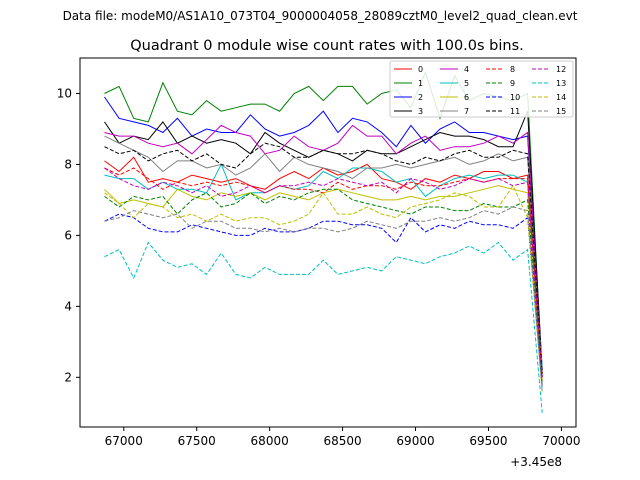 Image resolution: width=640 pixels, height=480 pixels. What do you see at coordinates (342, 441) in the screenshot?
I see `x-tick-label: 68500` at bounding box center [342, 441].